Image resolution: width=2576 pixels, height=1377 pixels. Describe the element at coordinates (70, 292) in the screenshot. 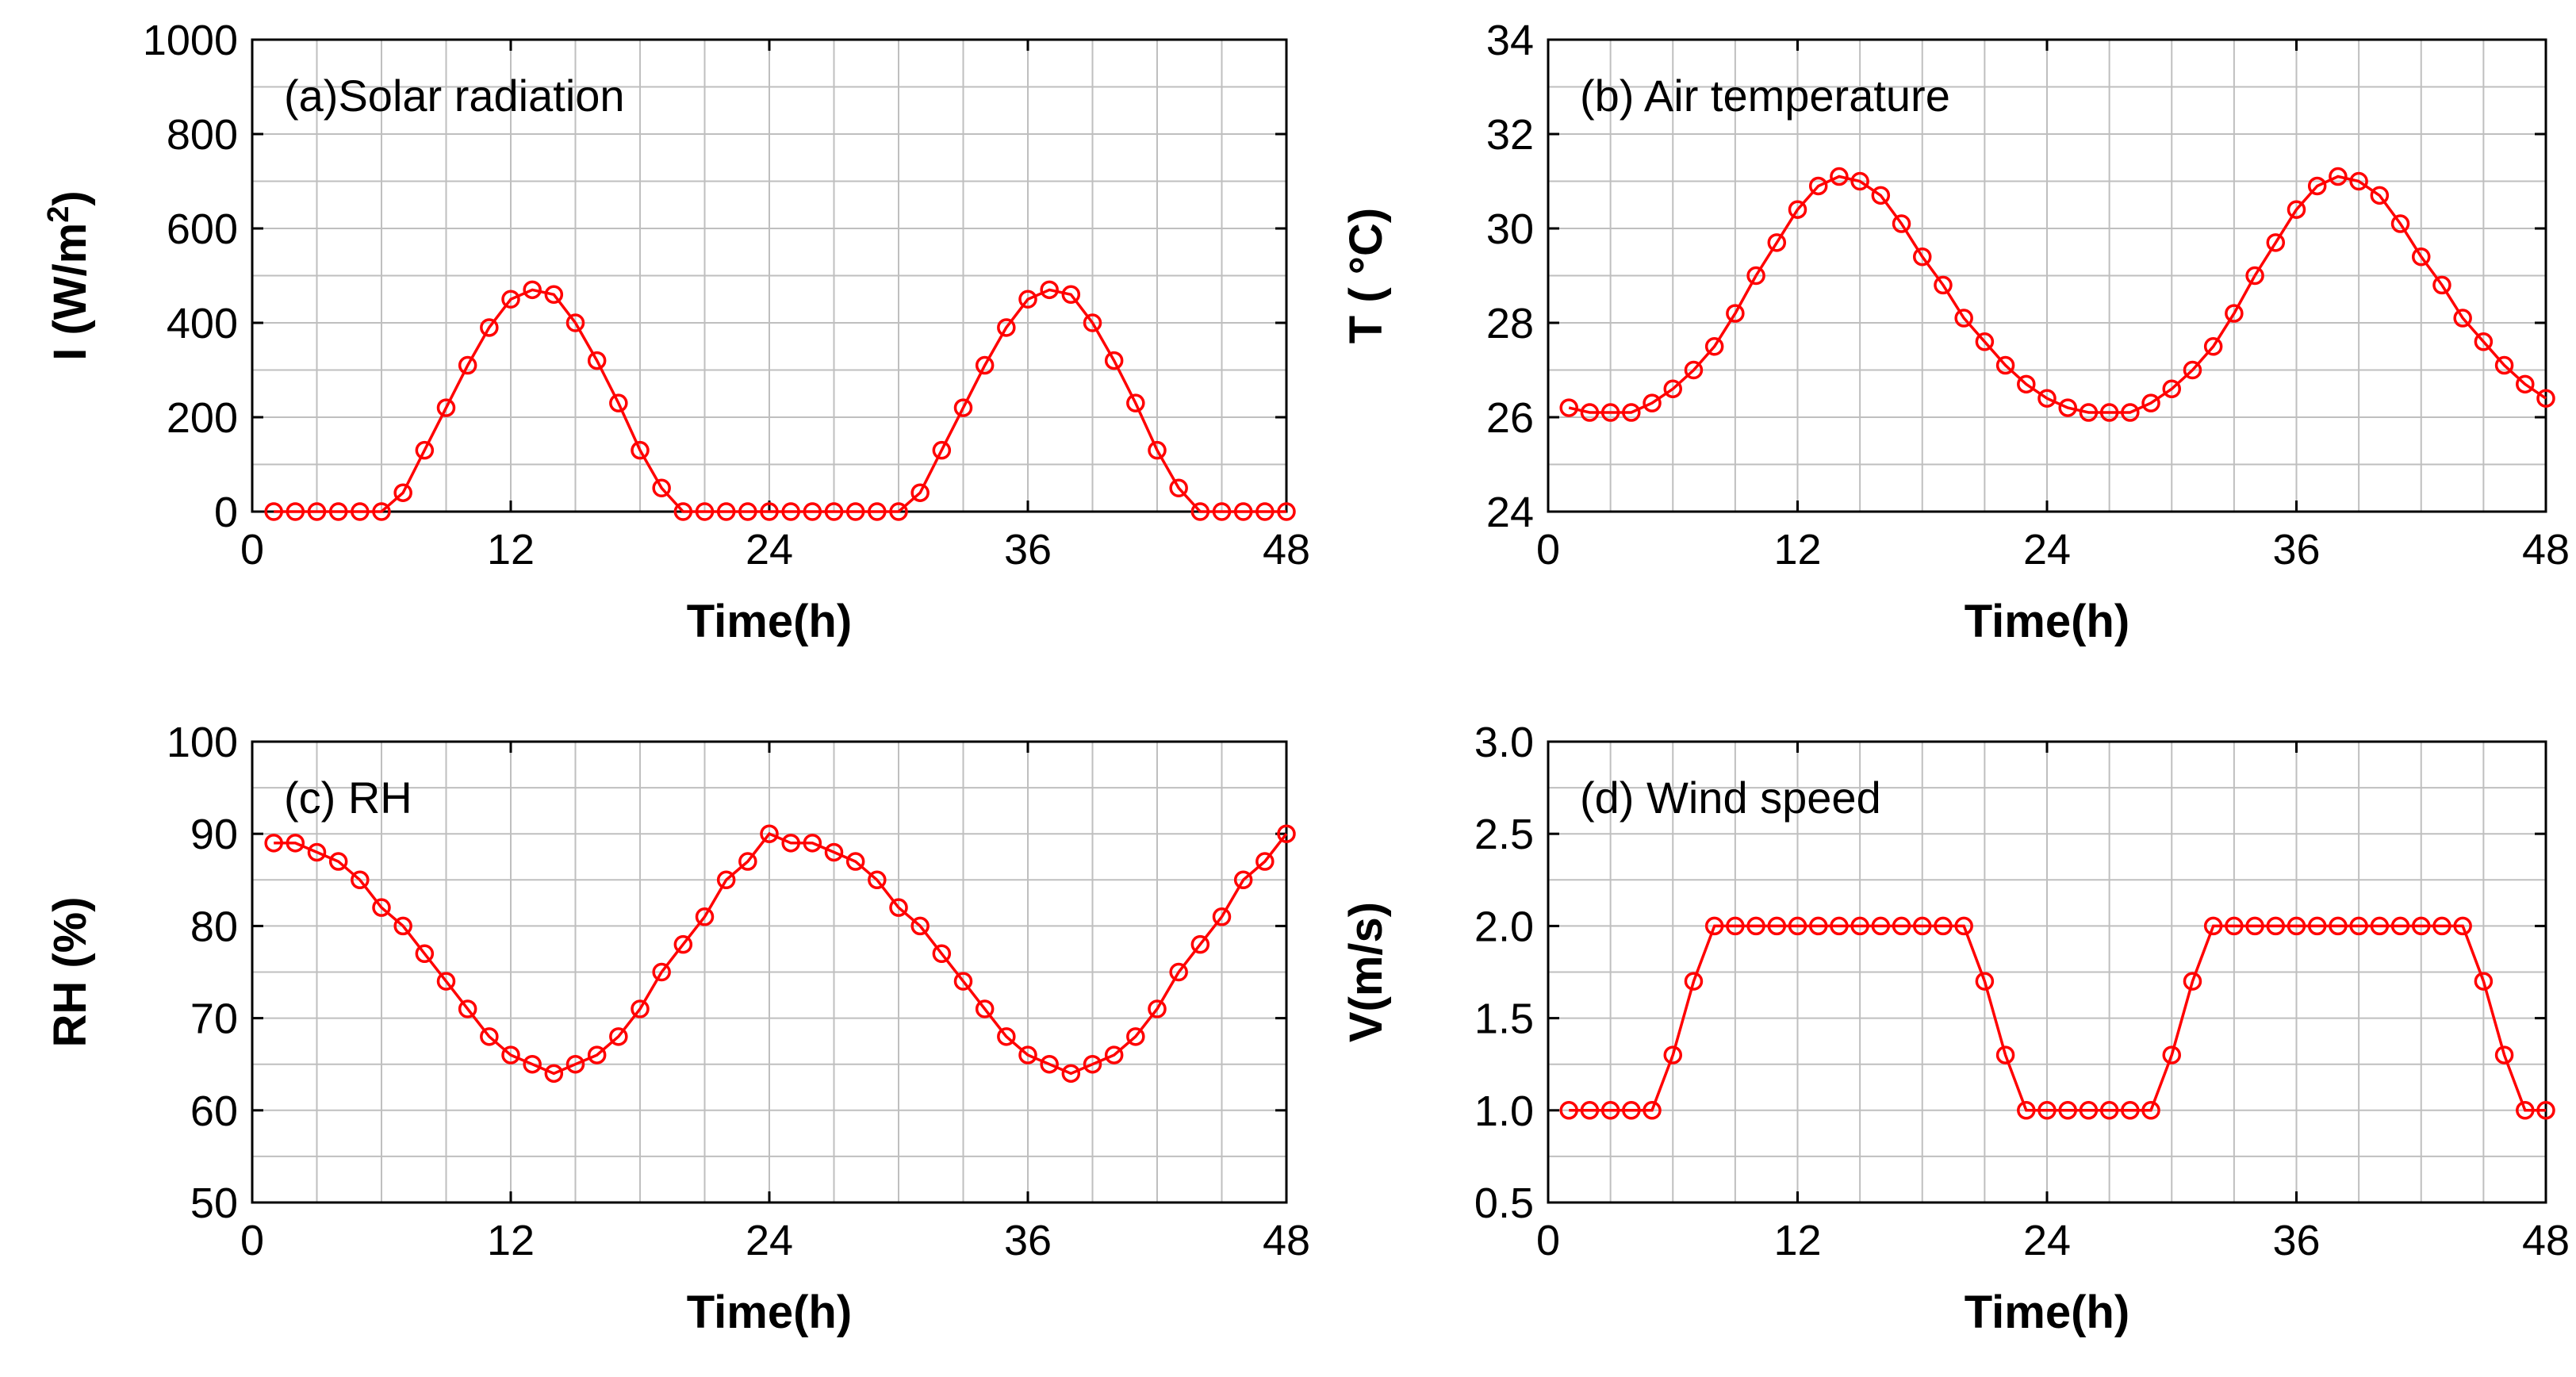

I see `y-axis-label-main: I (W/m` at that location.